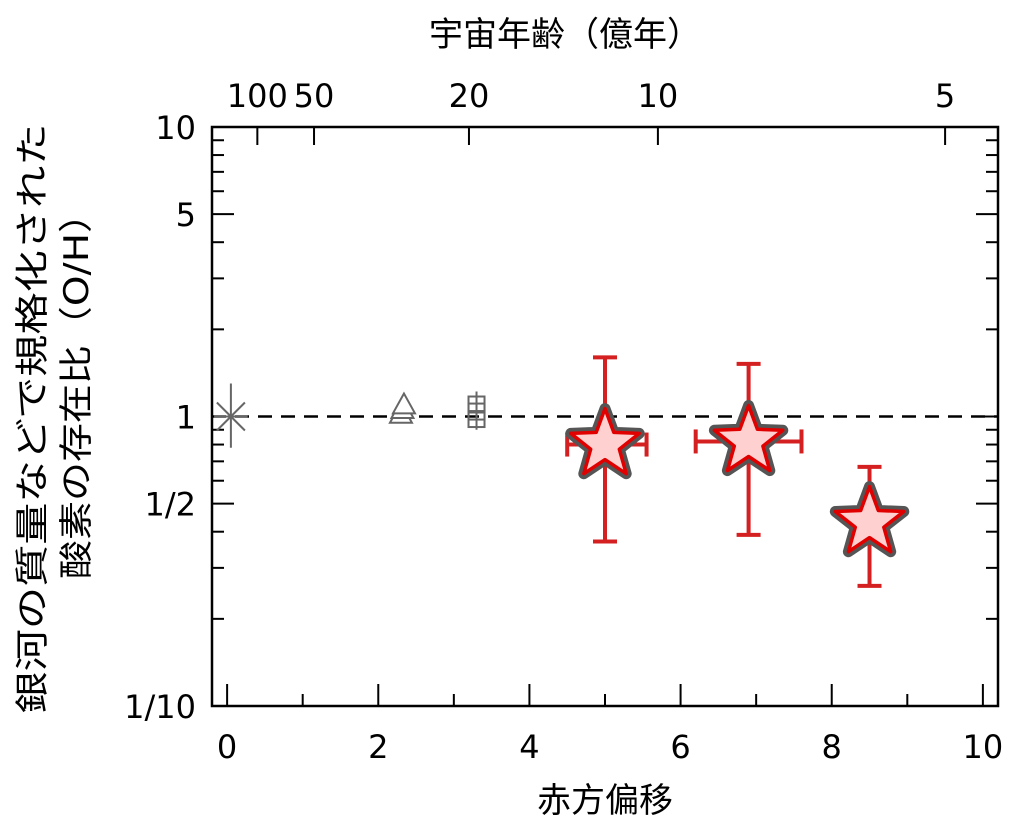  I want to click on y-tick-label: 10, so click(175, 128).